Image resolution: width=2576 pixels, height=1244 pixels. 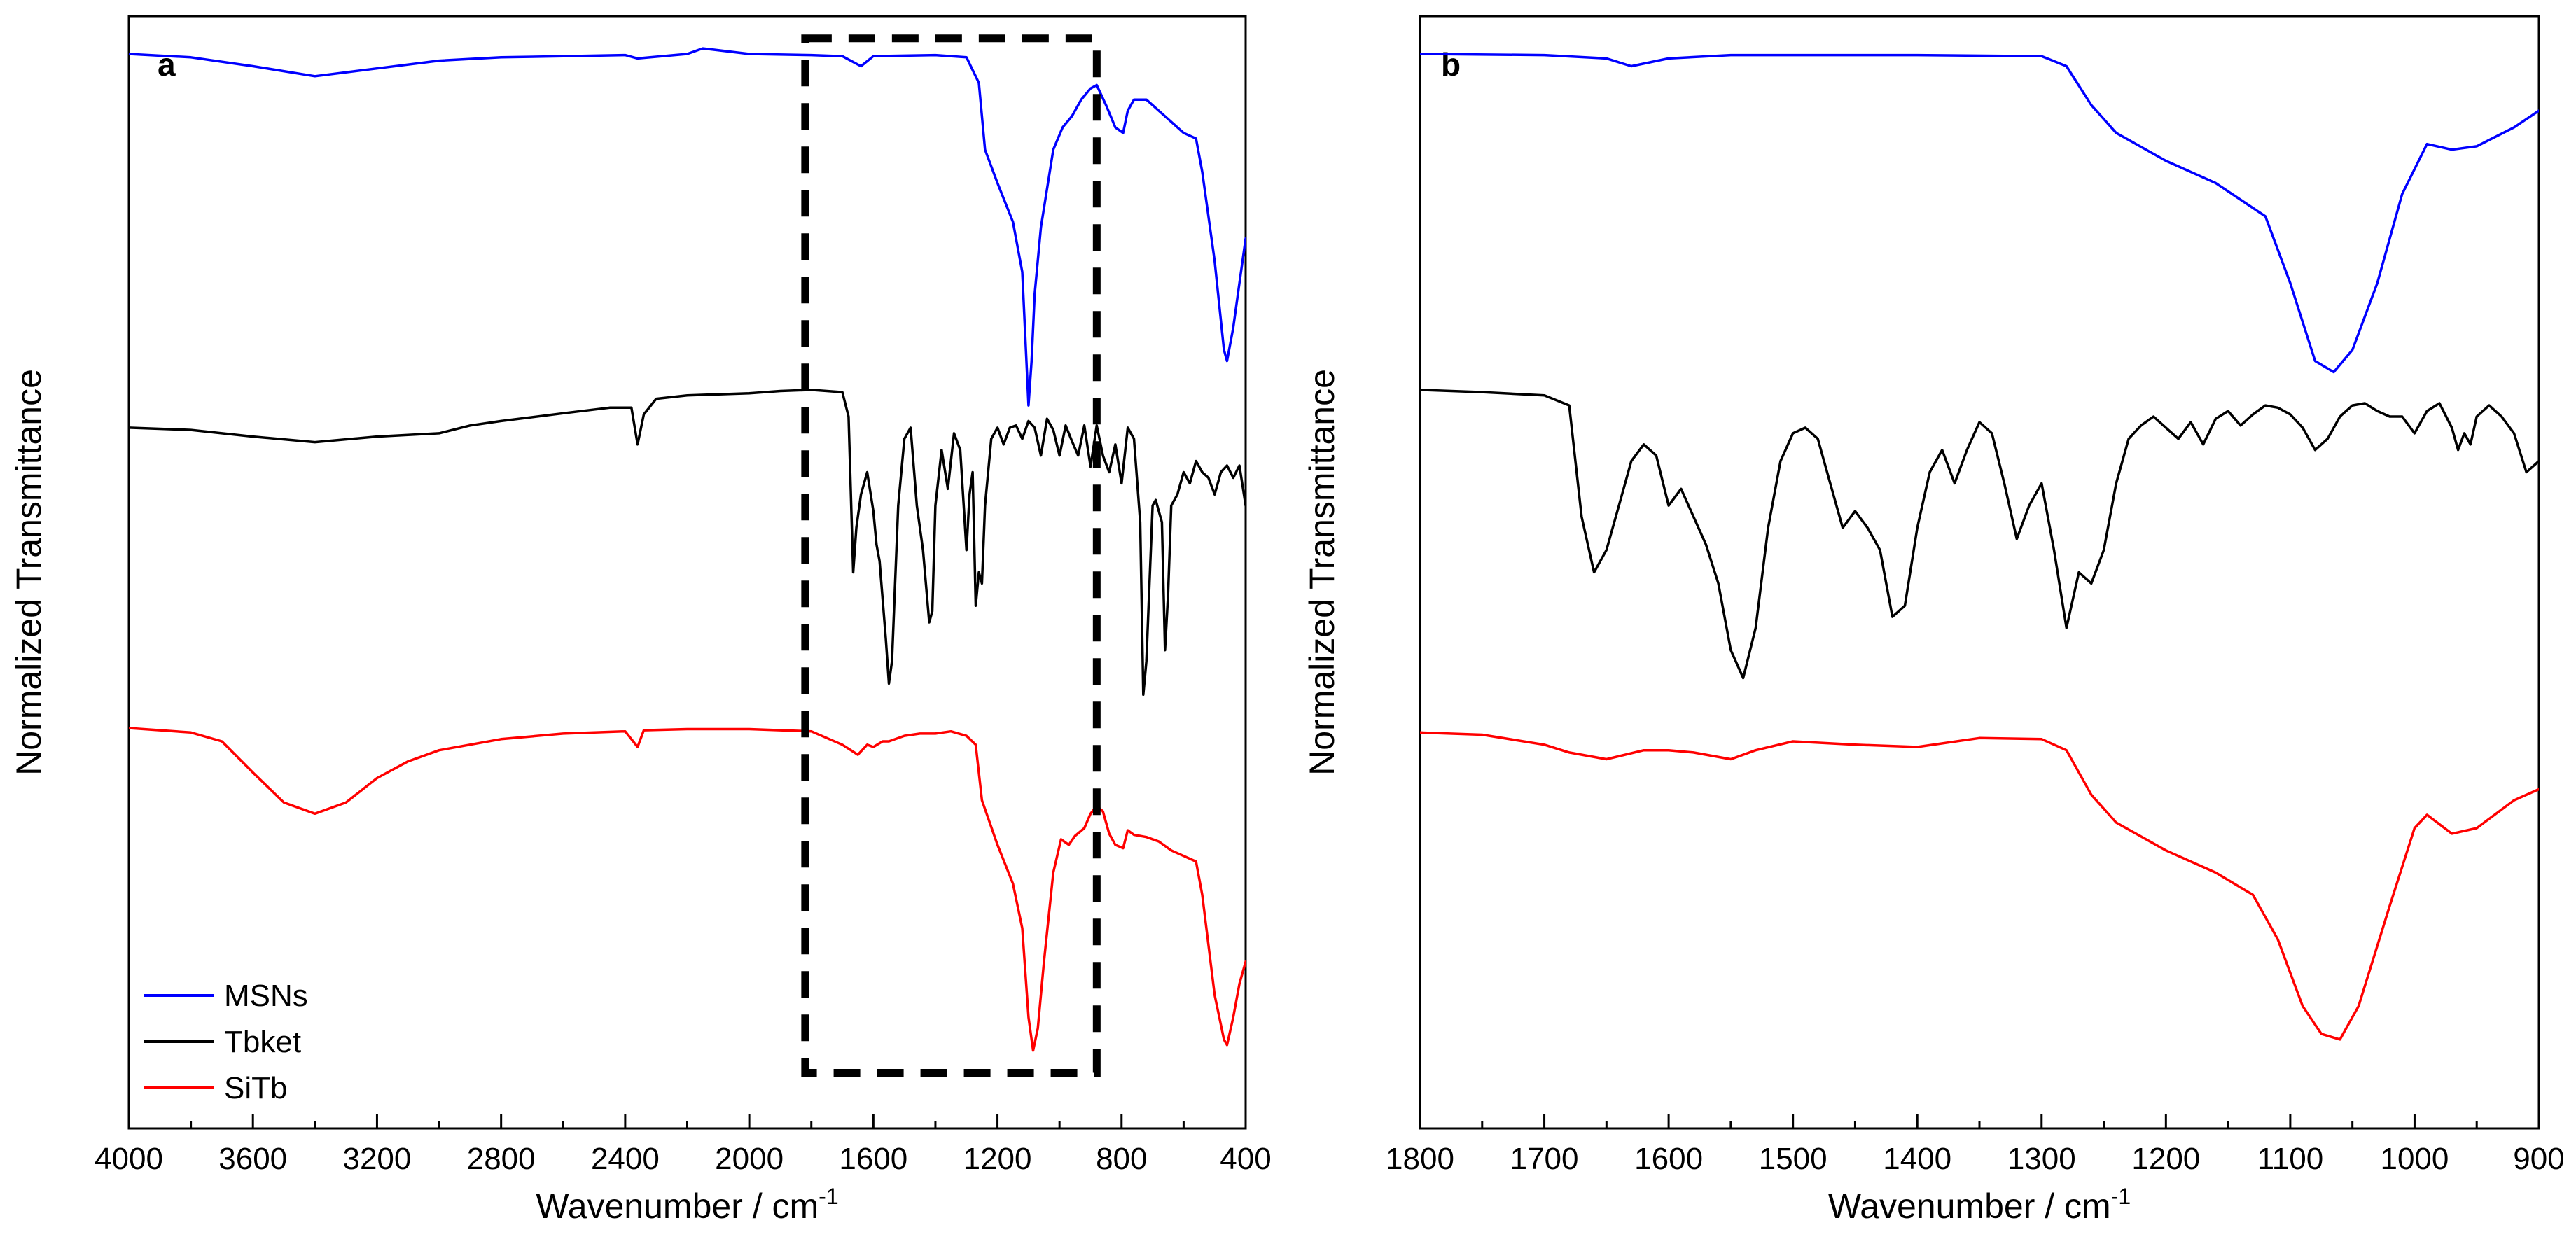 What do you see at coordinates (255, 1088) in the screenshot?
I see `legend-entry-sitb: SiTb` at bounding box center [255, 1088].